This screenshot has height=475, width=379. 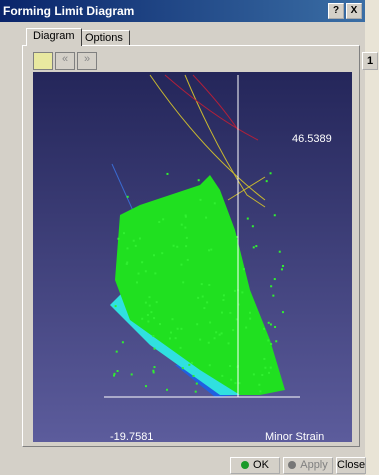 I want to click on axis-label: Minor Strain, so click(x=294, y=436).